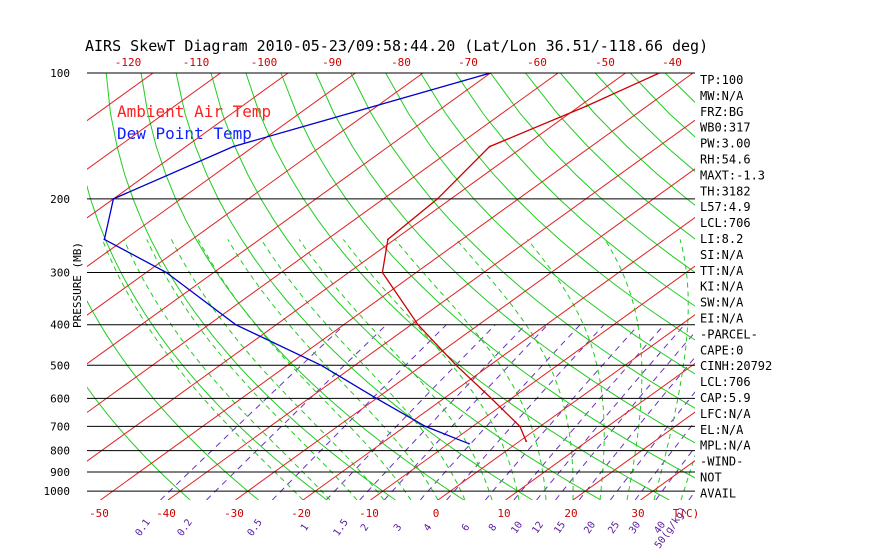 The image size is (870, 560). Describe the element at coordinates (60, 365) in the screenshot. I see `pressure-tick-label: 500` at that location.